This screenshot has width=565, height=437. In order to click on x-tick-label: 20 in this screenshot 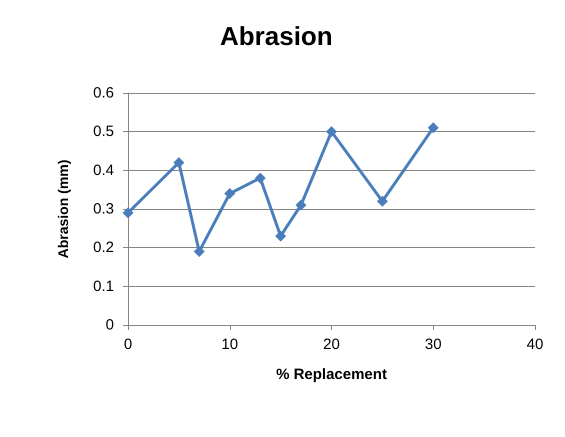, I will do `click(331, 344)`.